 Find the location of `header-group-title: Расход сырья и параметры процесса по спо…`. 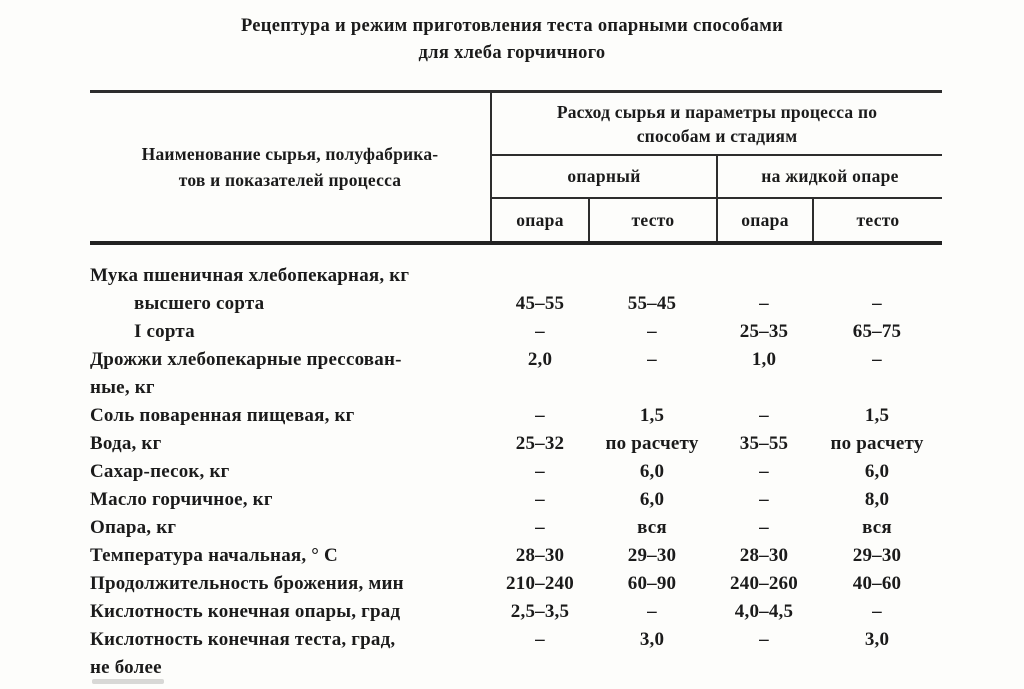

header-group-title: Расход сырья и параметры процесса по спо… is located at coordinates (717, 124).